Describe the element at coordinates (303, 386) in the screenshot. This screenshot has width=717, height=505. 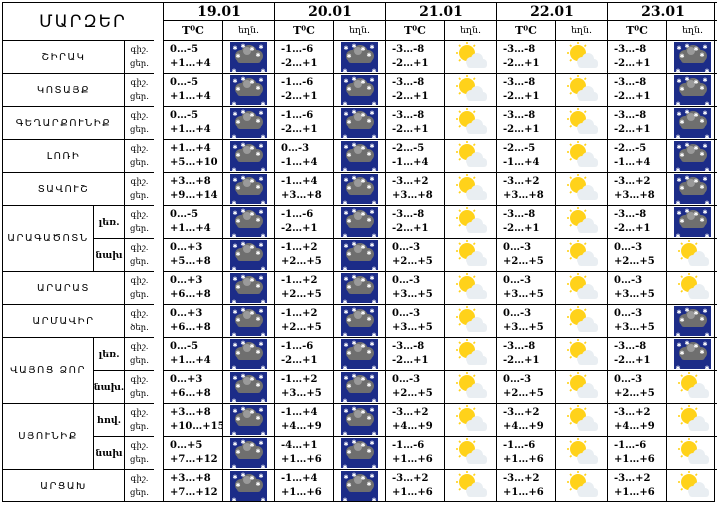
I see `temperature-cell: -1…+2 +3…+5` at that location.